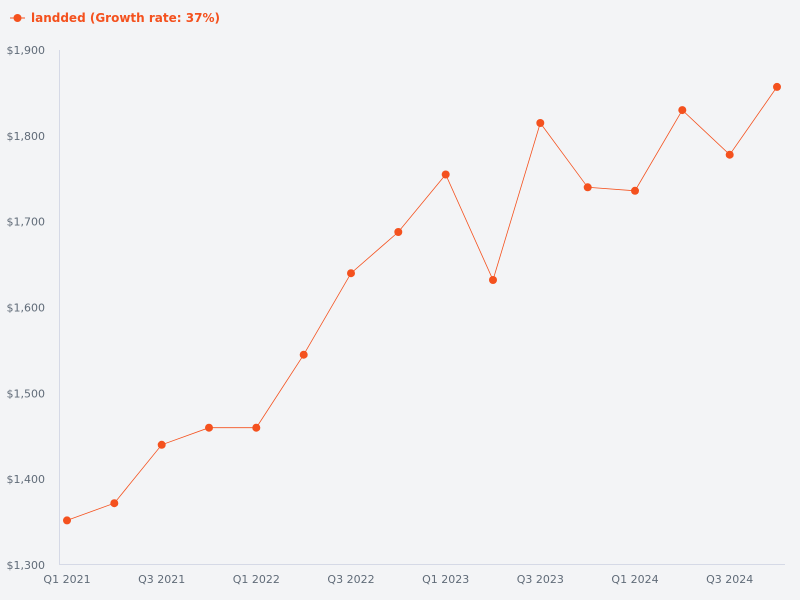 Image resolution: width=800 pixels, height=600 pixels. Describe the element at coordinates (26, 50) in the screenshot. I see `y-tick-label: $1,900` at that location.